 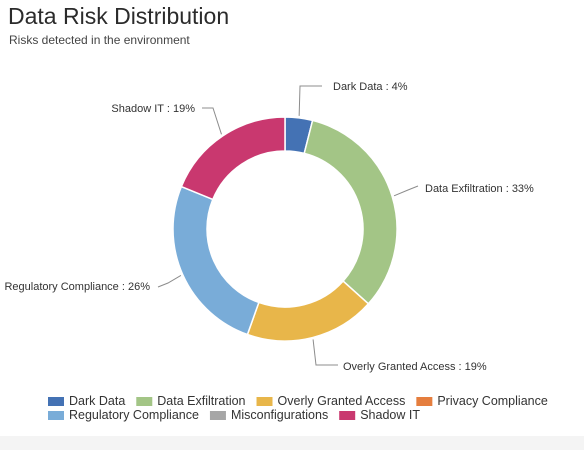 I want to click on legend-item-overly-granted-access: Overly Granted Access, so click(x=331, y=401).